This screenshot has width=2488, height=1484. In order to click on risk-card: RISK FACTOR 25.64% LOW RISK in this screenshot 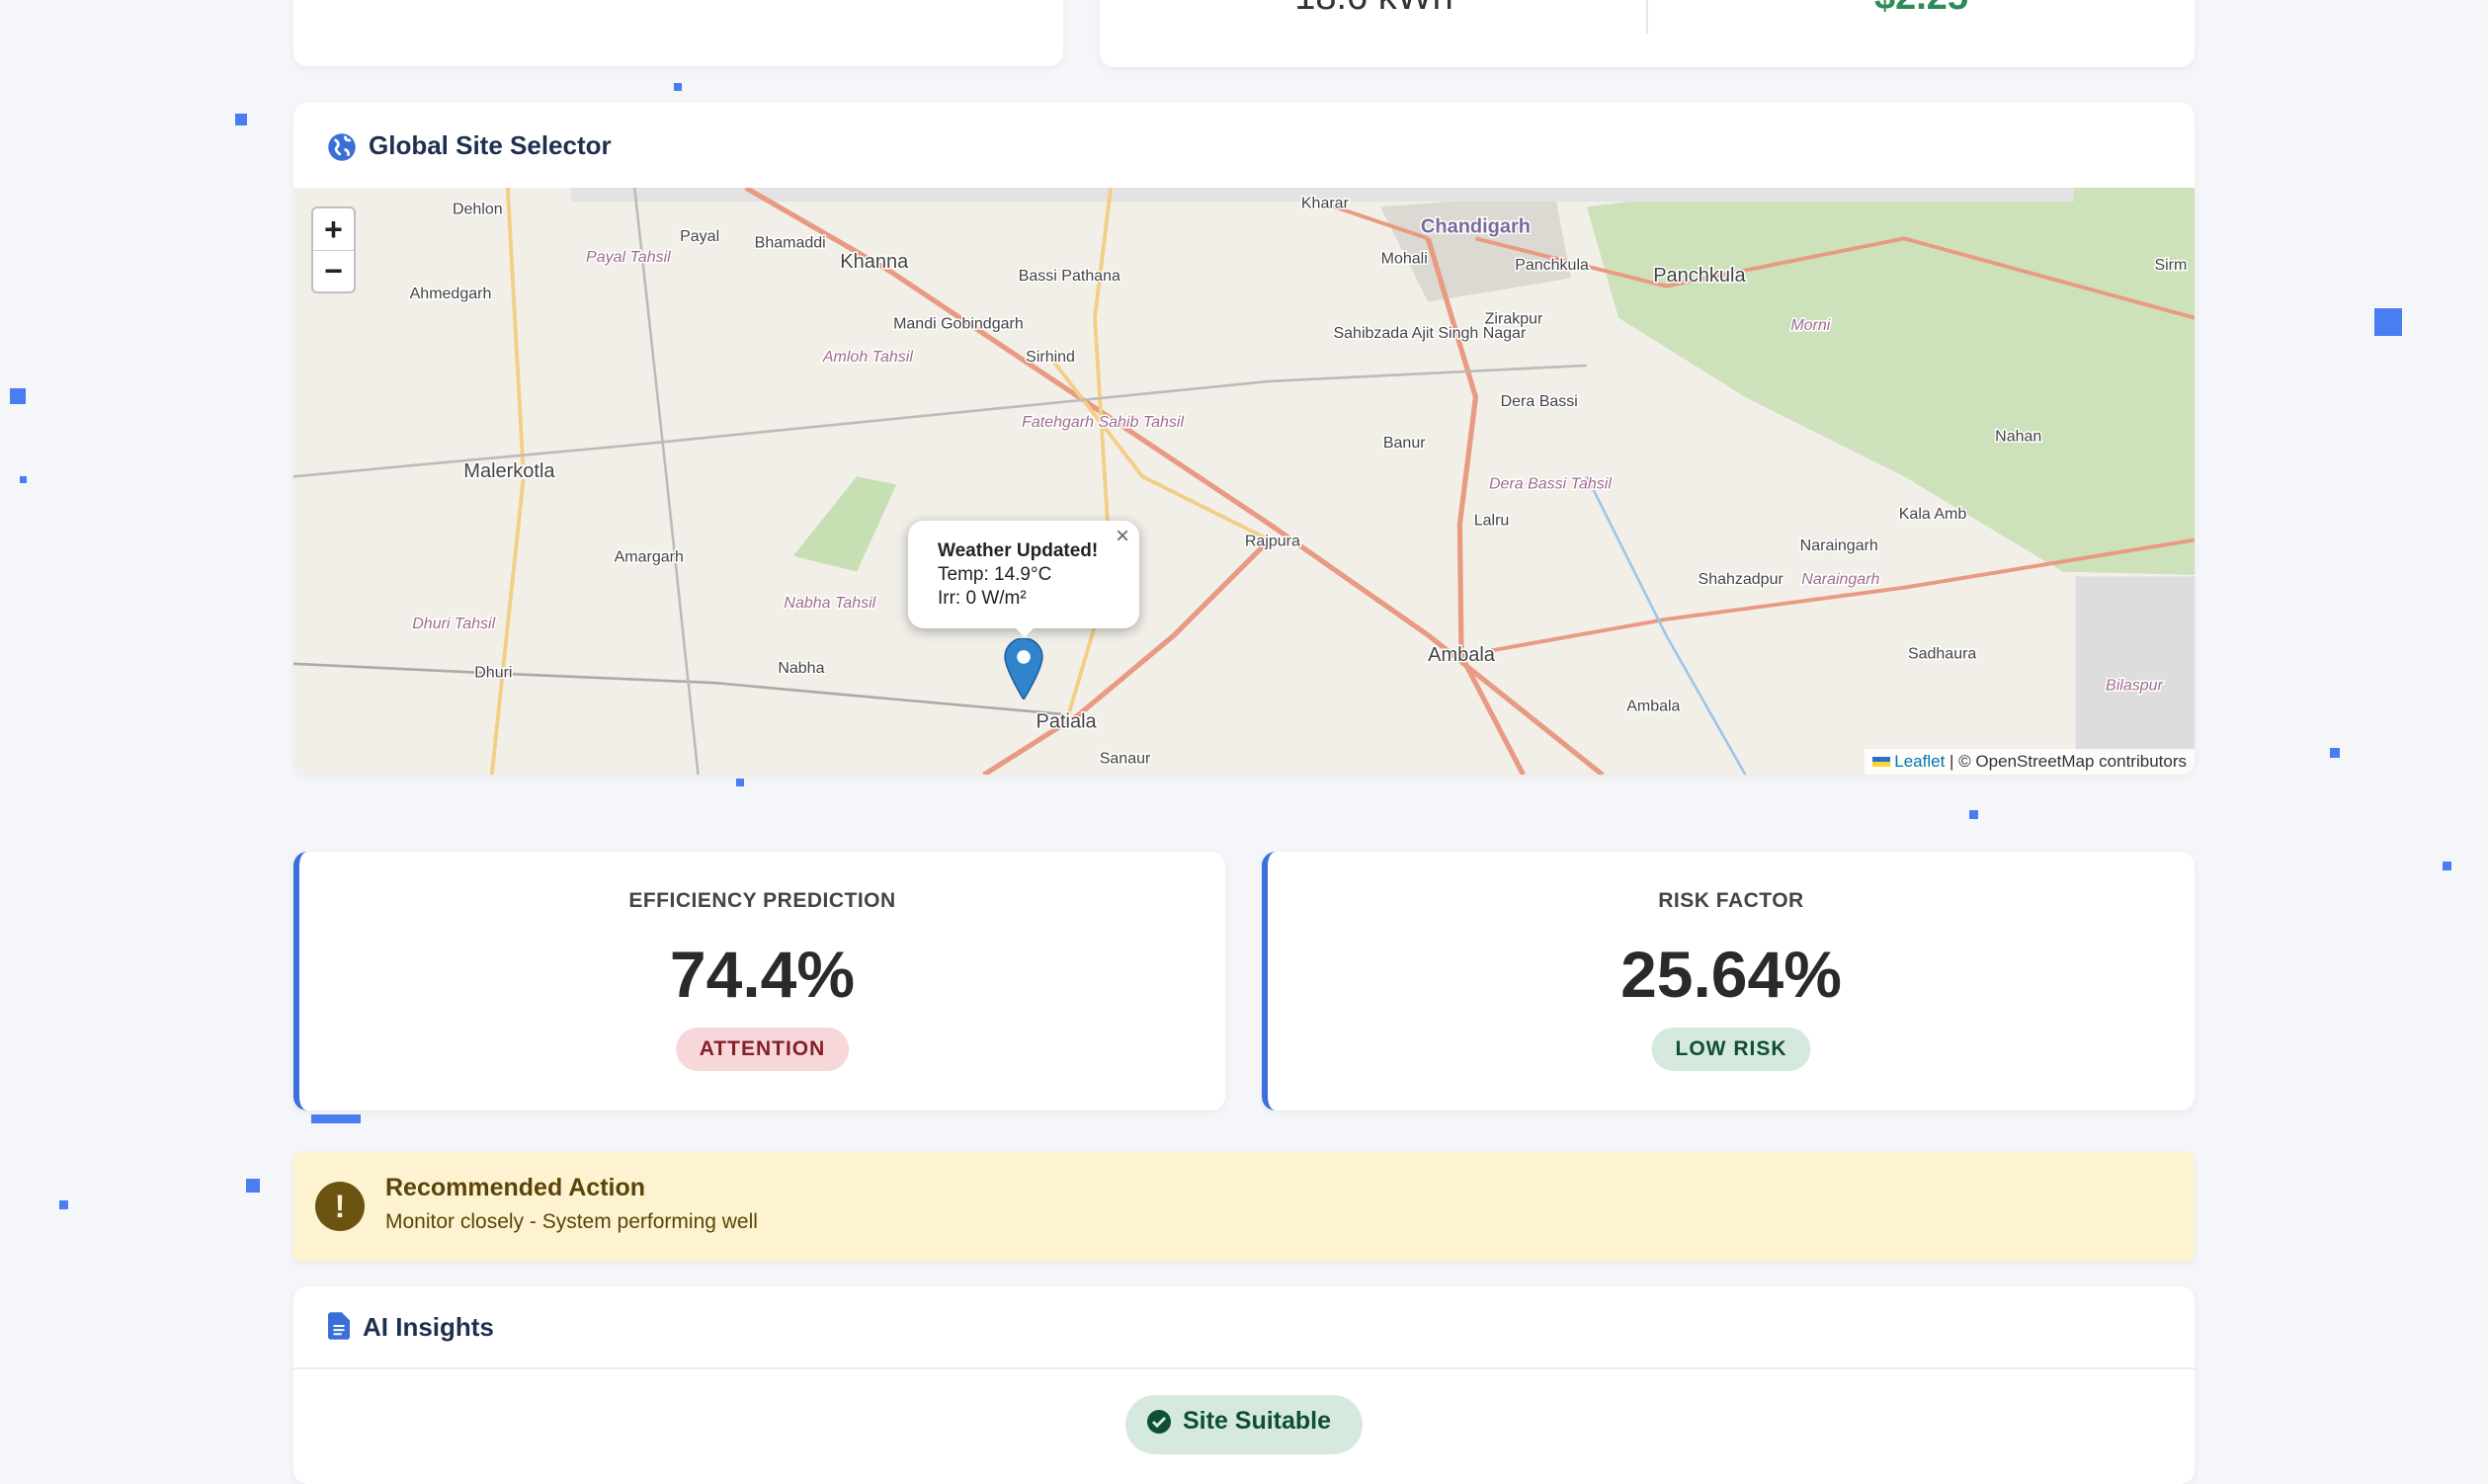, I will do `click(1728, 981)`.